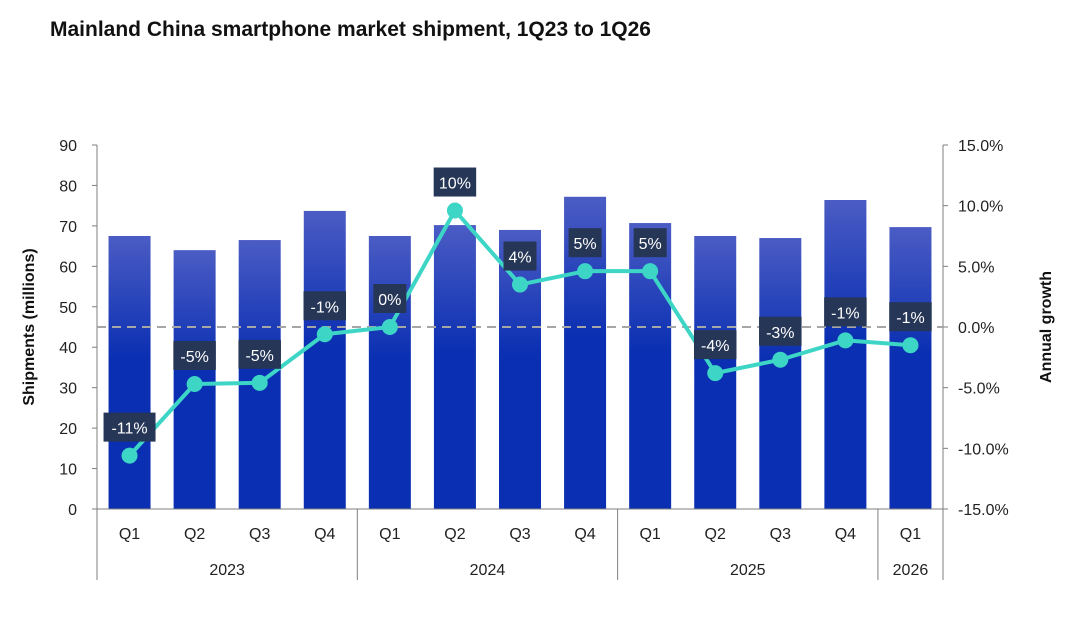  Describe the element at coordinates (129, 429) in the screenshot. I see `data-label: -11%` at that location.